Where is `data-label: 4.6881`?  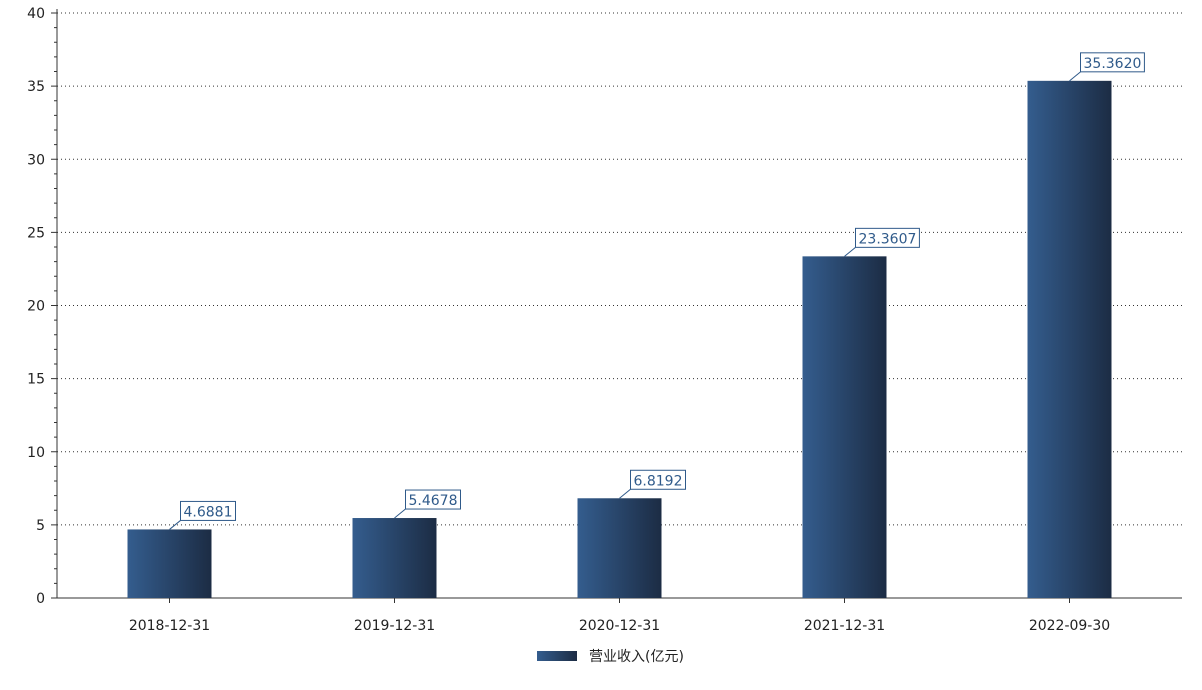
data-label: 4.6881 is located at coordinates (202, 515).